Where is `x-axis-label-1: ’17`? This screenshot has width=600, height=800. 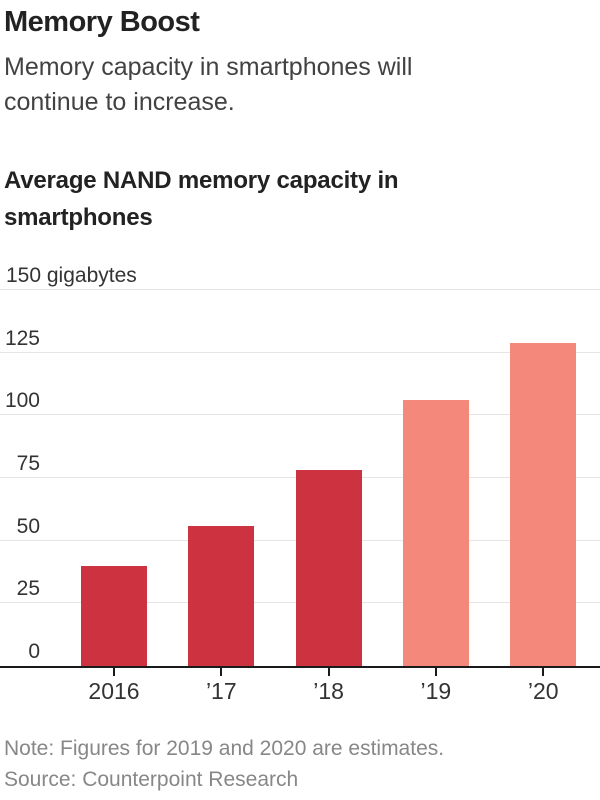 x-axis-label-1: ’17 is located at coordinates (221, 691).